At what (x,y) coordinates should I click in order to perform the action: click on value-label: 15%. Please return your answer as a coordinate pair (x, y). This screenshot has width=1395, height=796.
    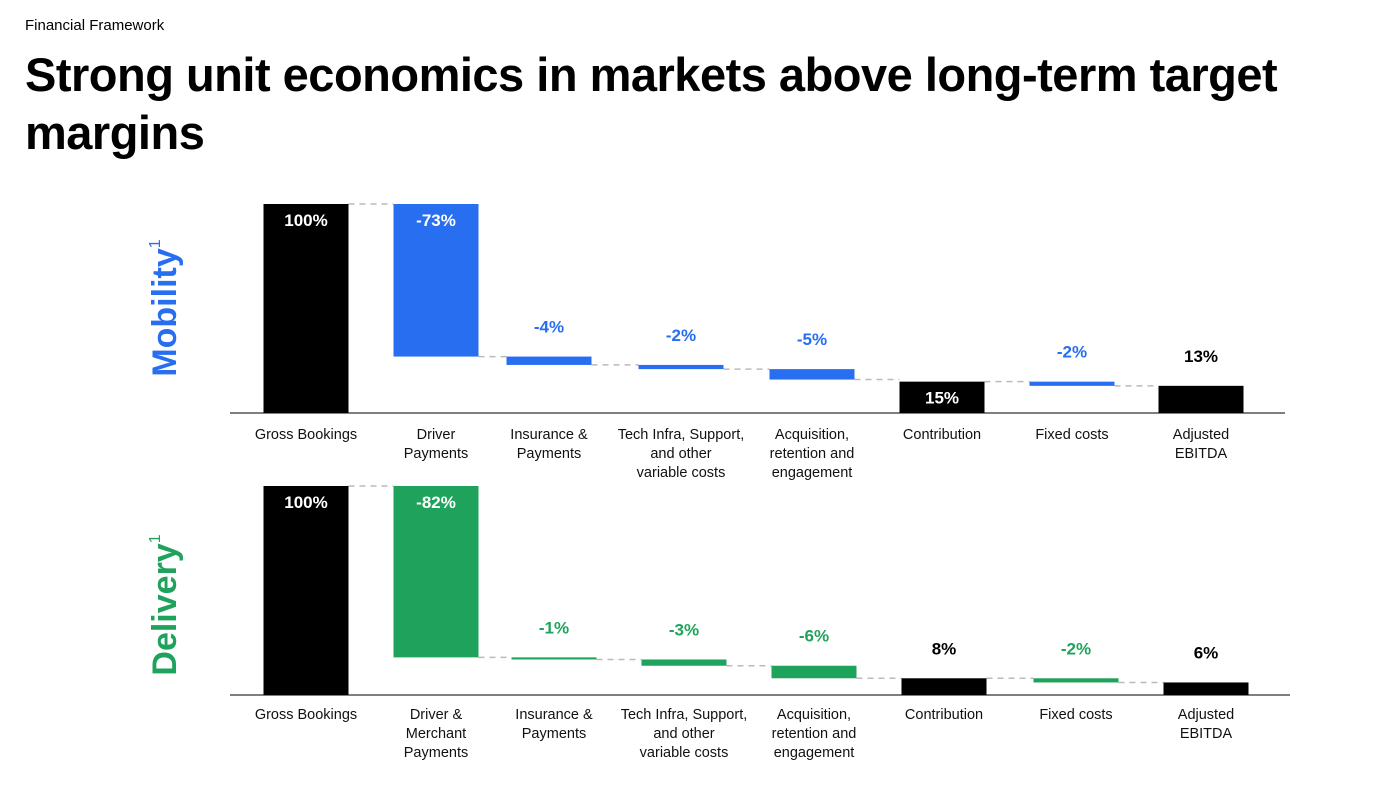
    Looking at the image, I should click on (942, 398).